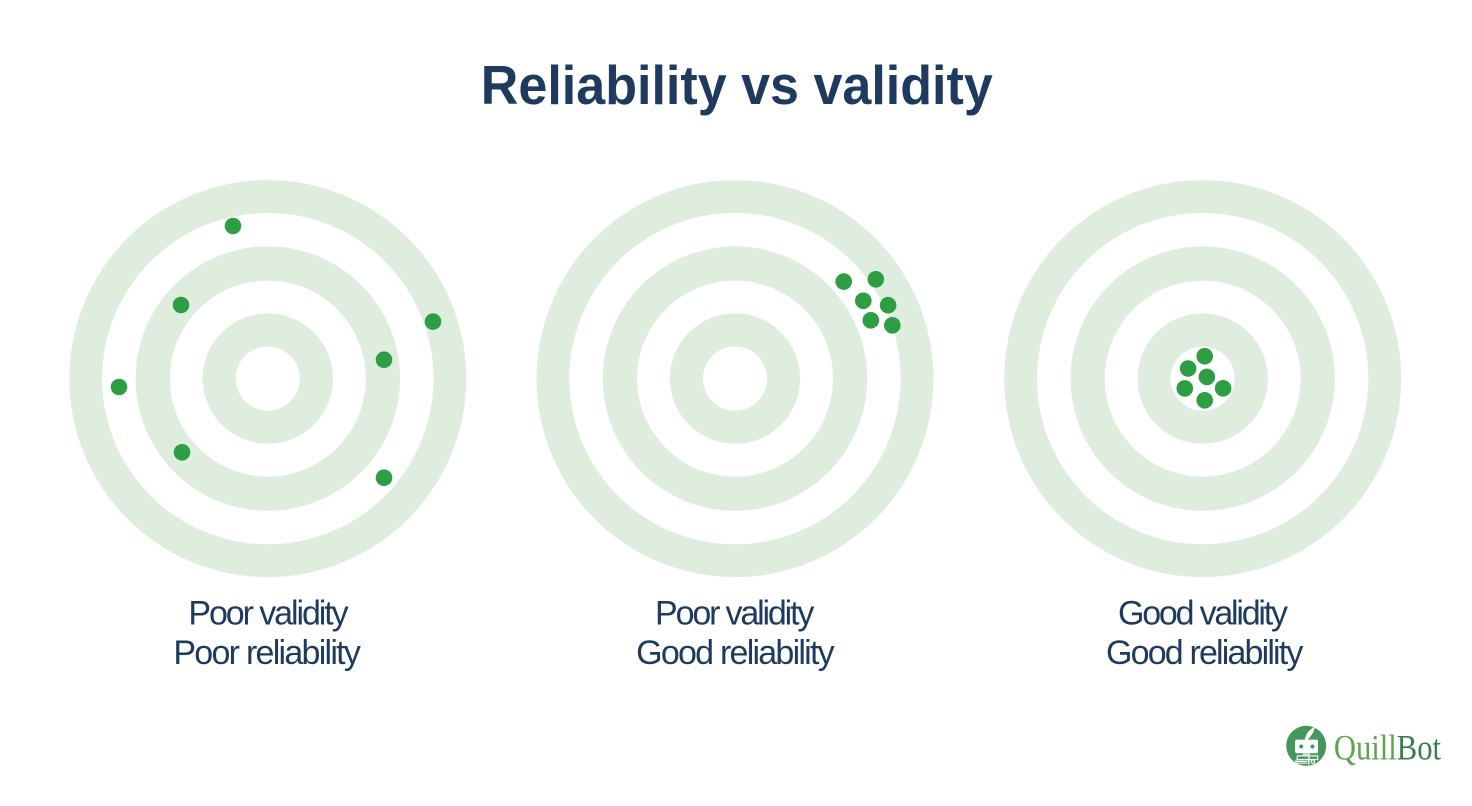 Image resolution: width=1472 pixels, height=806 pixels. I want to click on svg-text: Good validity, so click(1203, 613).